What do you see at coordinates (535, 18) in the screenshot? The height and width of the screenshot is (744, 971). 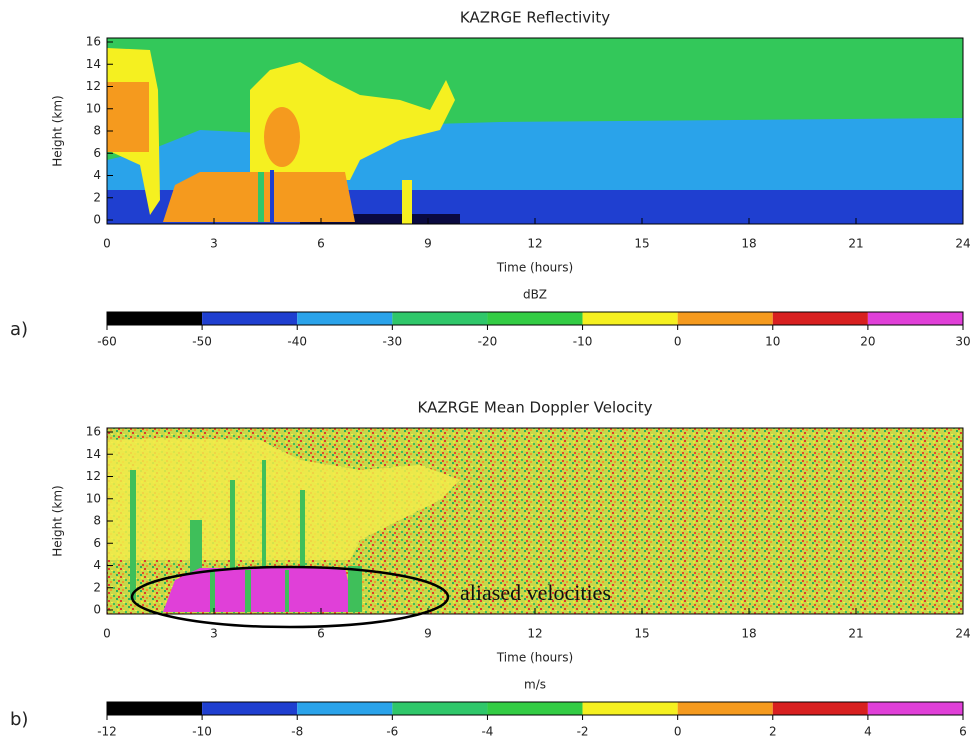 I see `chart-title: KAZRGE Reflectivity` at bounding box center [535, 18].